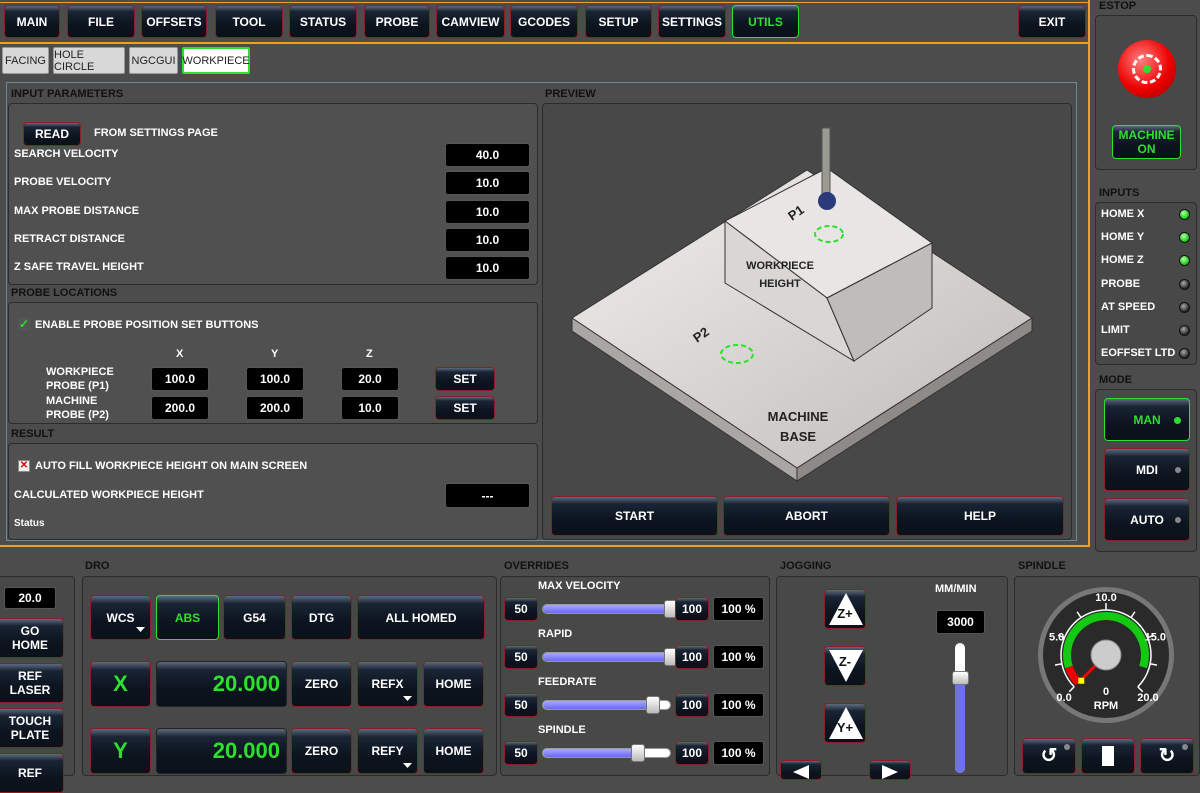 The width and height of the screenshot is (1200, 793). What do you see at coordinates (1147, 419) in the screenshot?
I see `mode-man-button: MAN` at bounding box center [1147, 419].